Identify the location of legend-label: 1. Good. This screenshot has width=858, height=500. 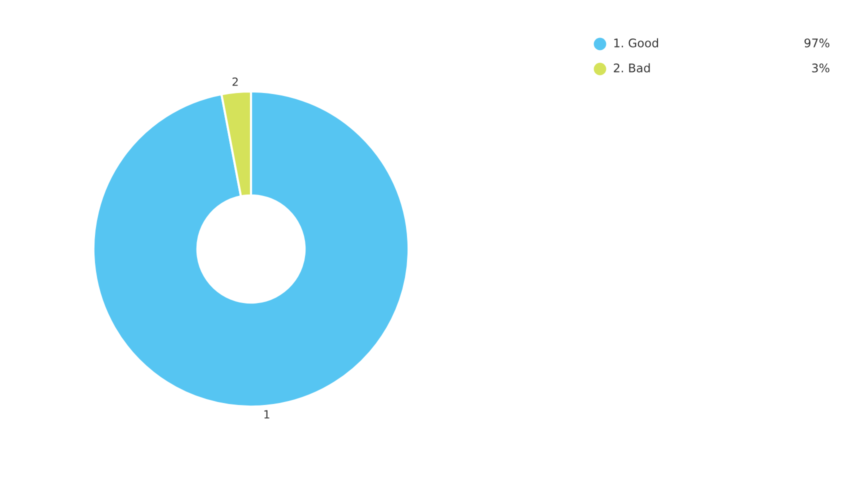
(636, 43).